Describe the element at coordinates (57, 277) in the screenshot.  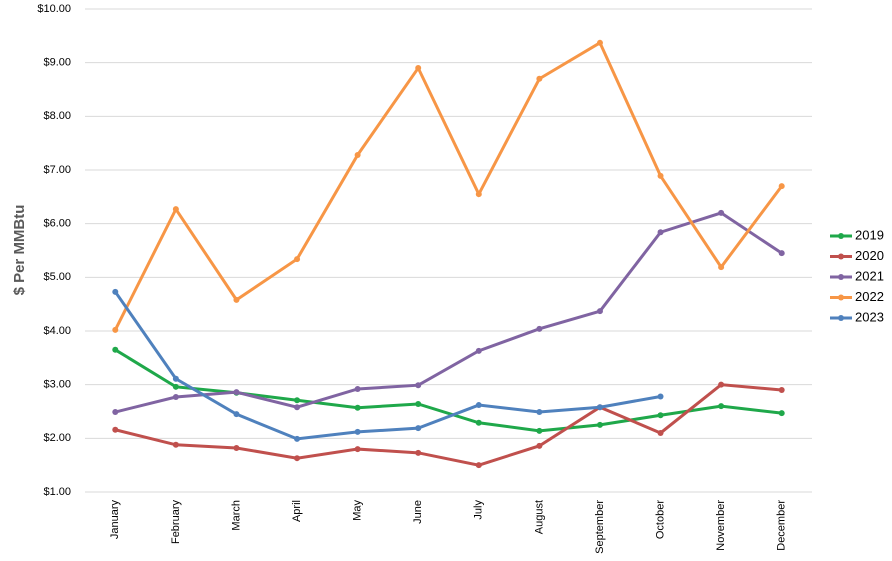
I see `y-tick-label: $5.00` at that location.